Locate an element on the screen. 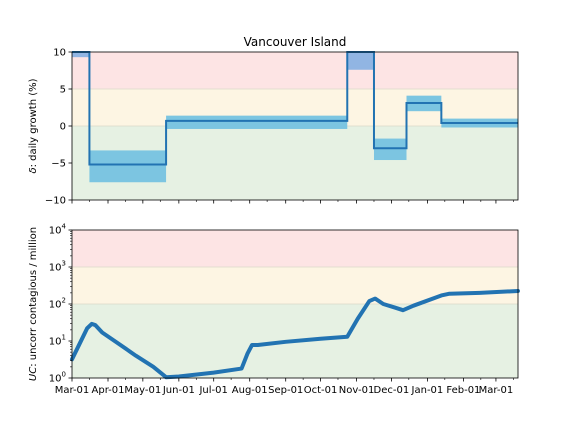 Image resolution: width=576 pixels, height=432 pixels. y-tick-label: 10¹ is located at coordinates (57, 341).